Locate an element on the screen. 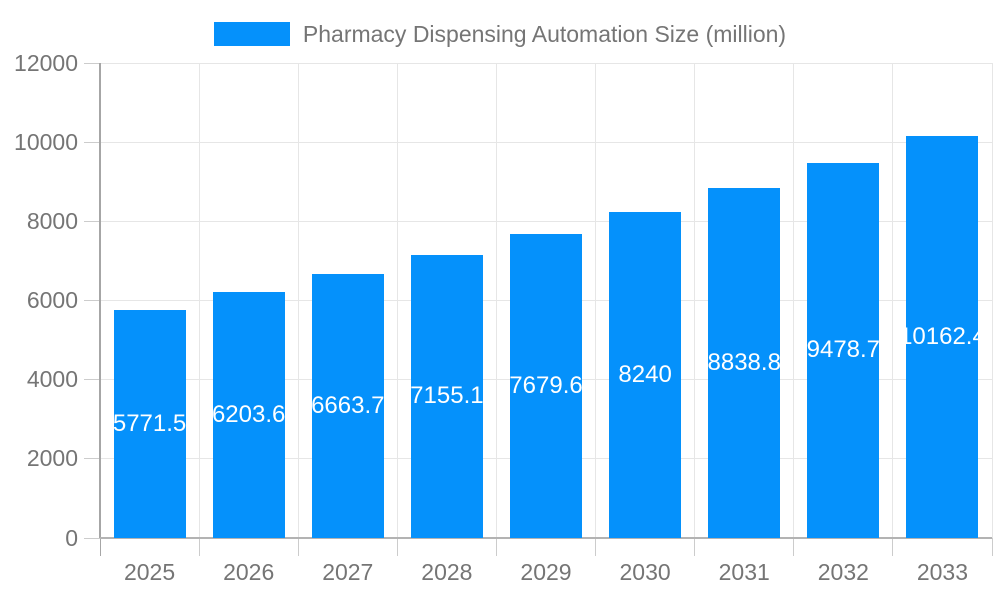 Image resolution: width=1000 pixels, height=600 pixels. bar-2029: 7679.6 is located at coordinates (546, 386).